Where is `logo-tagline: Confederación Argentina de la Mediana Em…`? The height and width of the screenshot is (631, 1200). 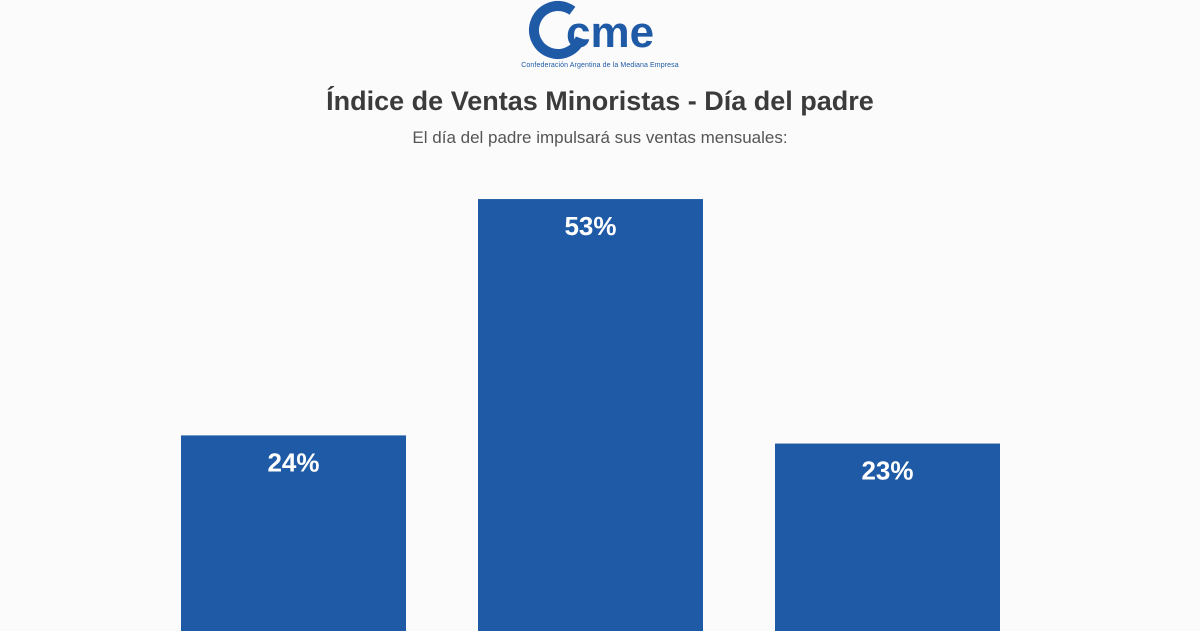 logo-tagline: Confederación Argentina de la Mediana Em… is located at coordinates (600, 65).